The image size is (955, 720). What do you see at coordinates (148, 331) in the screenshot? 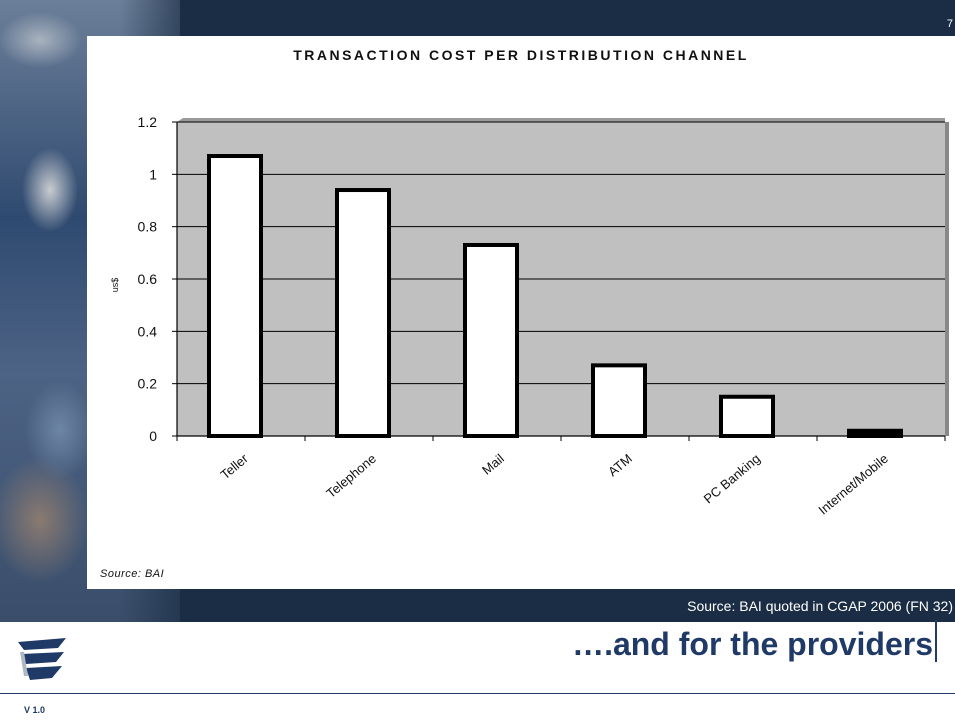
I see `y-tick-label: 0.4` at bounding box center [148, 331].